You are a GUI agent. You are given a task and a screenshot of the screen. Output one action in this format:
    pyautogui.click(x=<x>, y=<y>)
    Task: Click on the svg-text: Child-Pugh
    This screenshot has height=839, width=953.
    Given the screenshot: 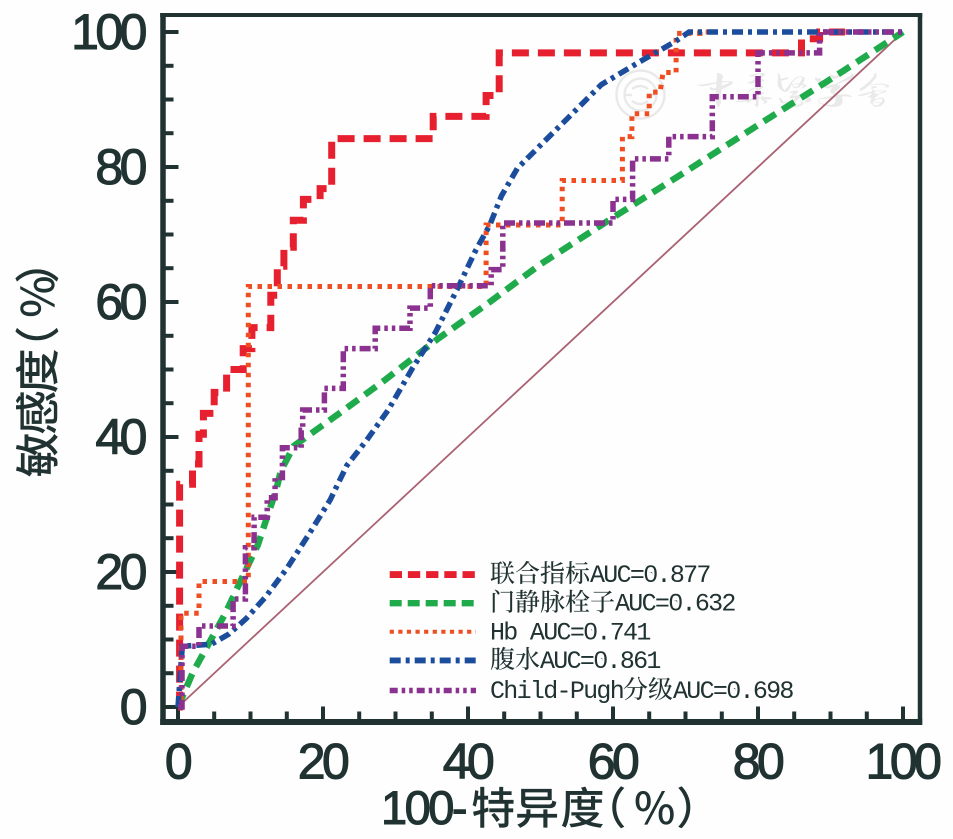 What is the action you would take?
    pyautogui.click(x=556, y=691)
    